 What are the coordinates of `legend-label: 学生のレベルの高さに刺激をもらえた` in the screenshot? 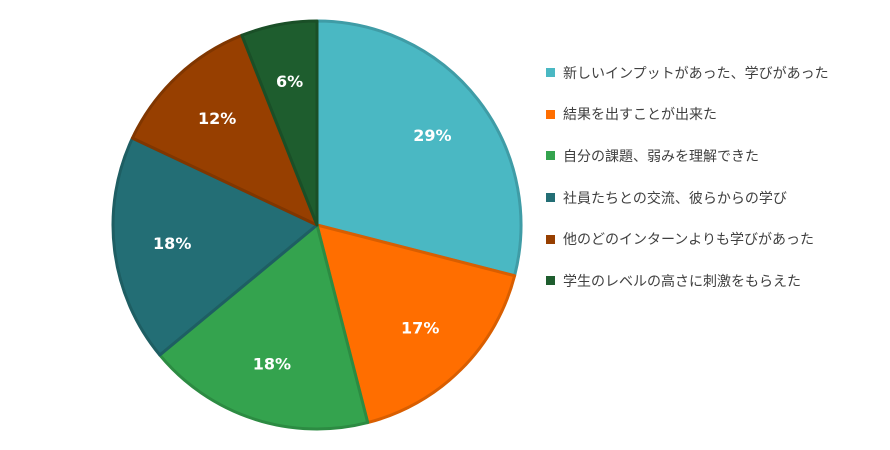 It's located at (682, 281).